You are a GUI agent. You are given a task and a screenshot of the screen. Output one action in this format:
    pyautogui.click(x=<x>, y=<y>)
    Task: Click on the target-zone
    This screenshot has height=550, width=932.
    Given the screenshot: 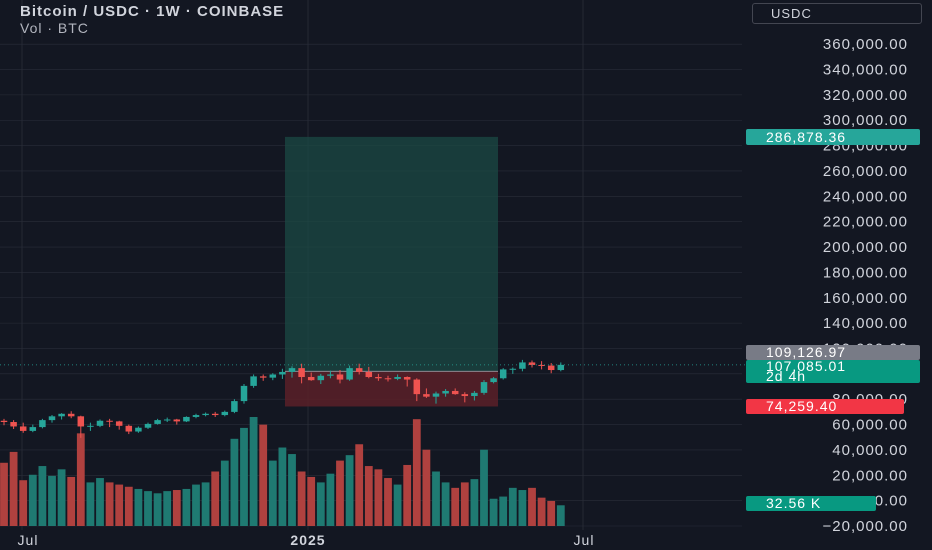 What is the action you would take?
    pyautogui.click(x=391, y=254)
    